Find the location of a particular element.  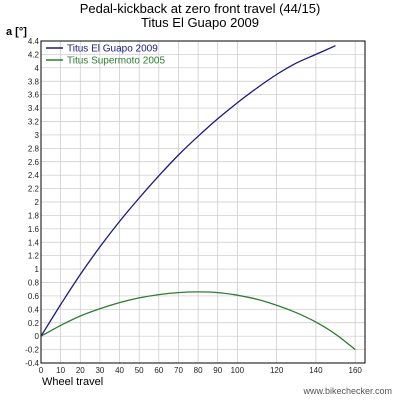

credit-text: www.bikechecker.com is located at coordinates (347, 391).